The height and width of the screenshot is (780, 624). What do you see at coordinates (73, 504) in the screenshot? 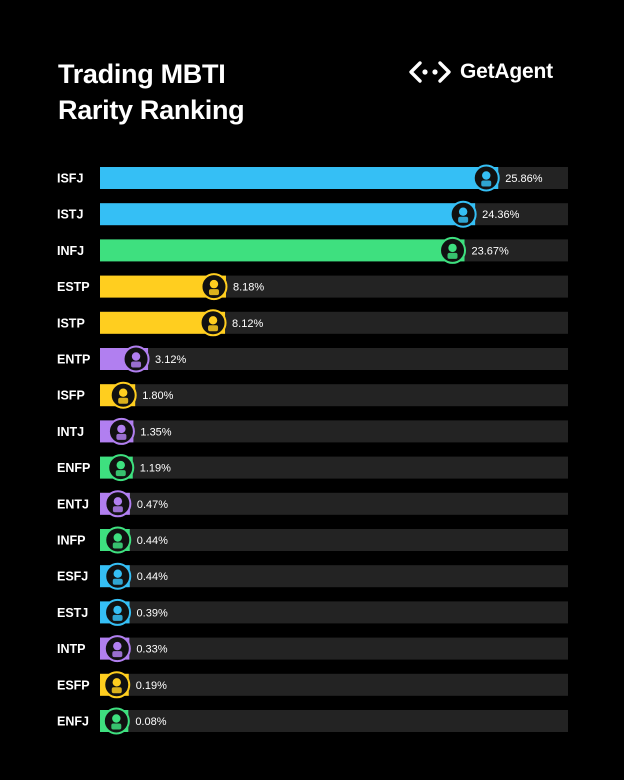
I see `category-label: ENTJ` at bounding box center [73, 504].